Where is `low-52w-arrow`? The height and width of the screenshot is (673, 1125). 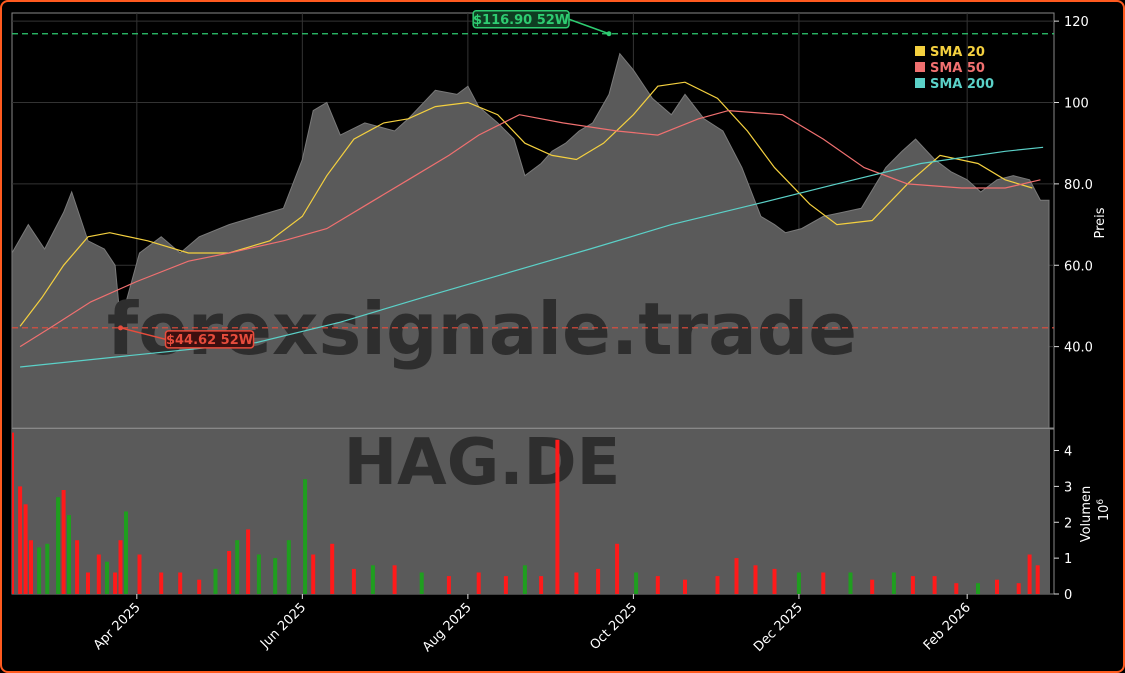
low-52w-arrow is located at coordinates (143, 334).